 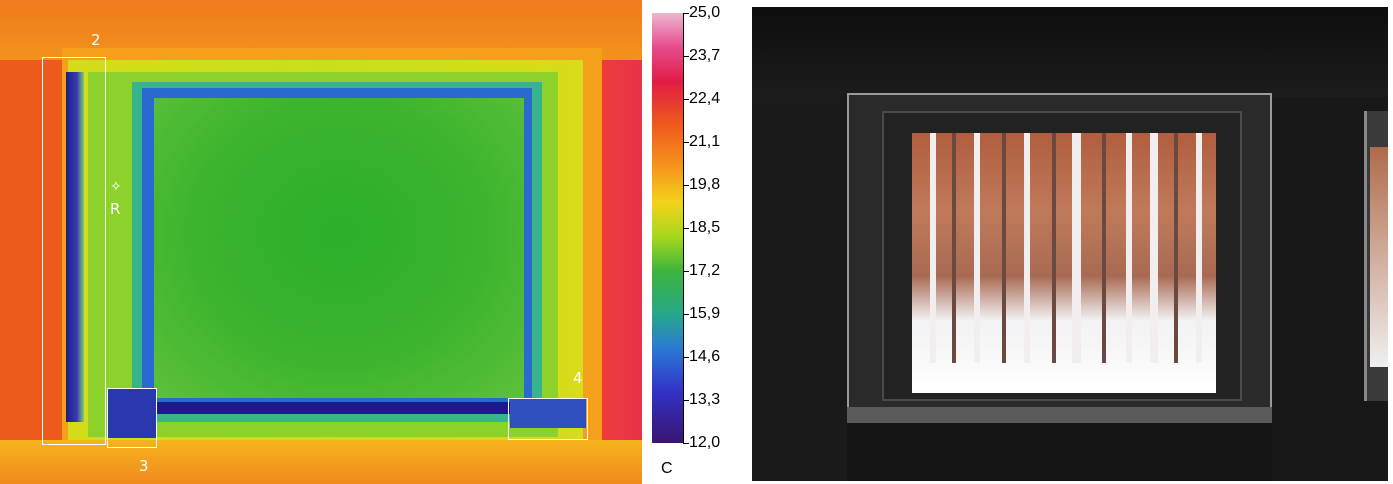 What do you see at coordinates (1379, 257) in the screenshot?
I see `photo-adjacent-view` at bounding box center [1379, 257].